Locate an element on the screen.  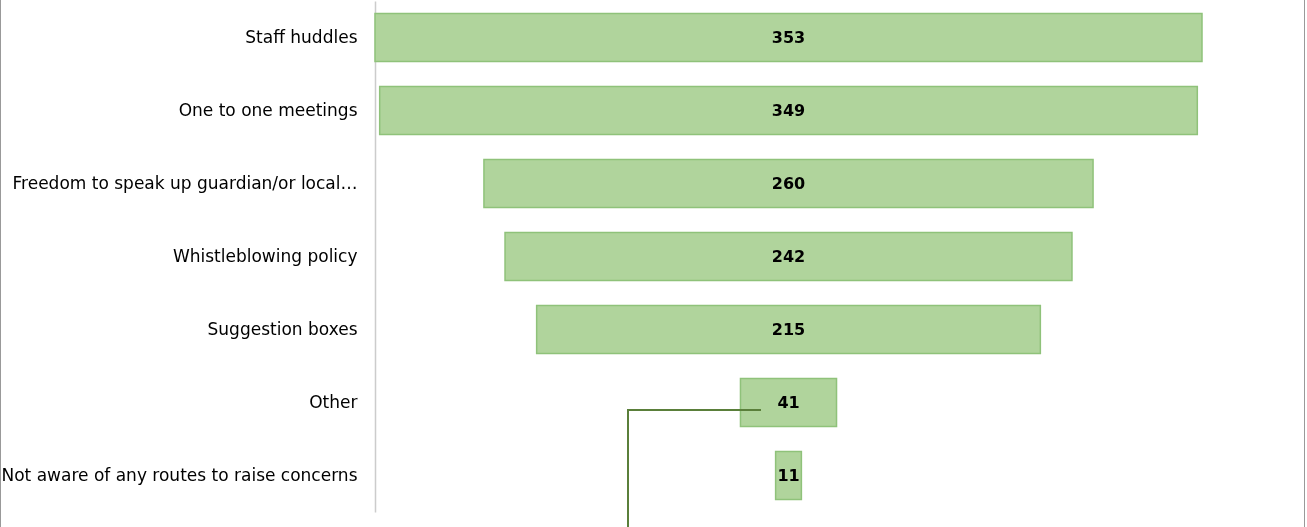
data-label: 260 is located at coordinates (788, 183).